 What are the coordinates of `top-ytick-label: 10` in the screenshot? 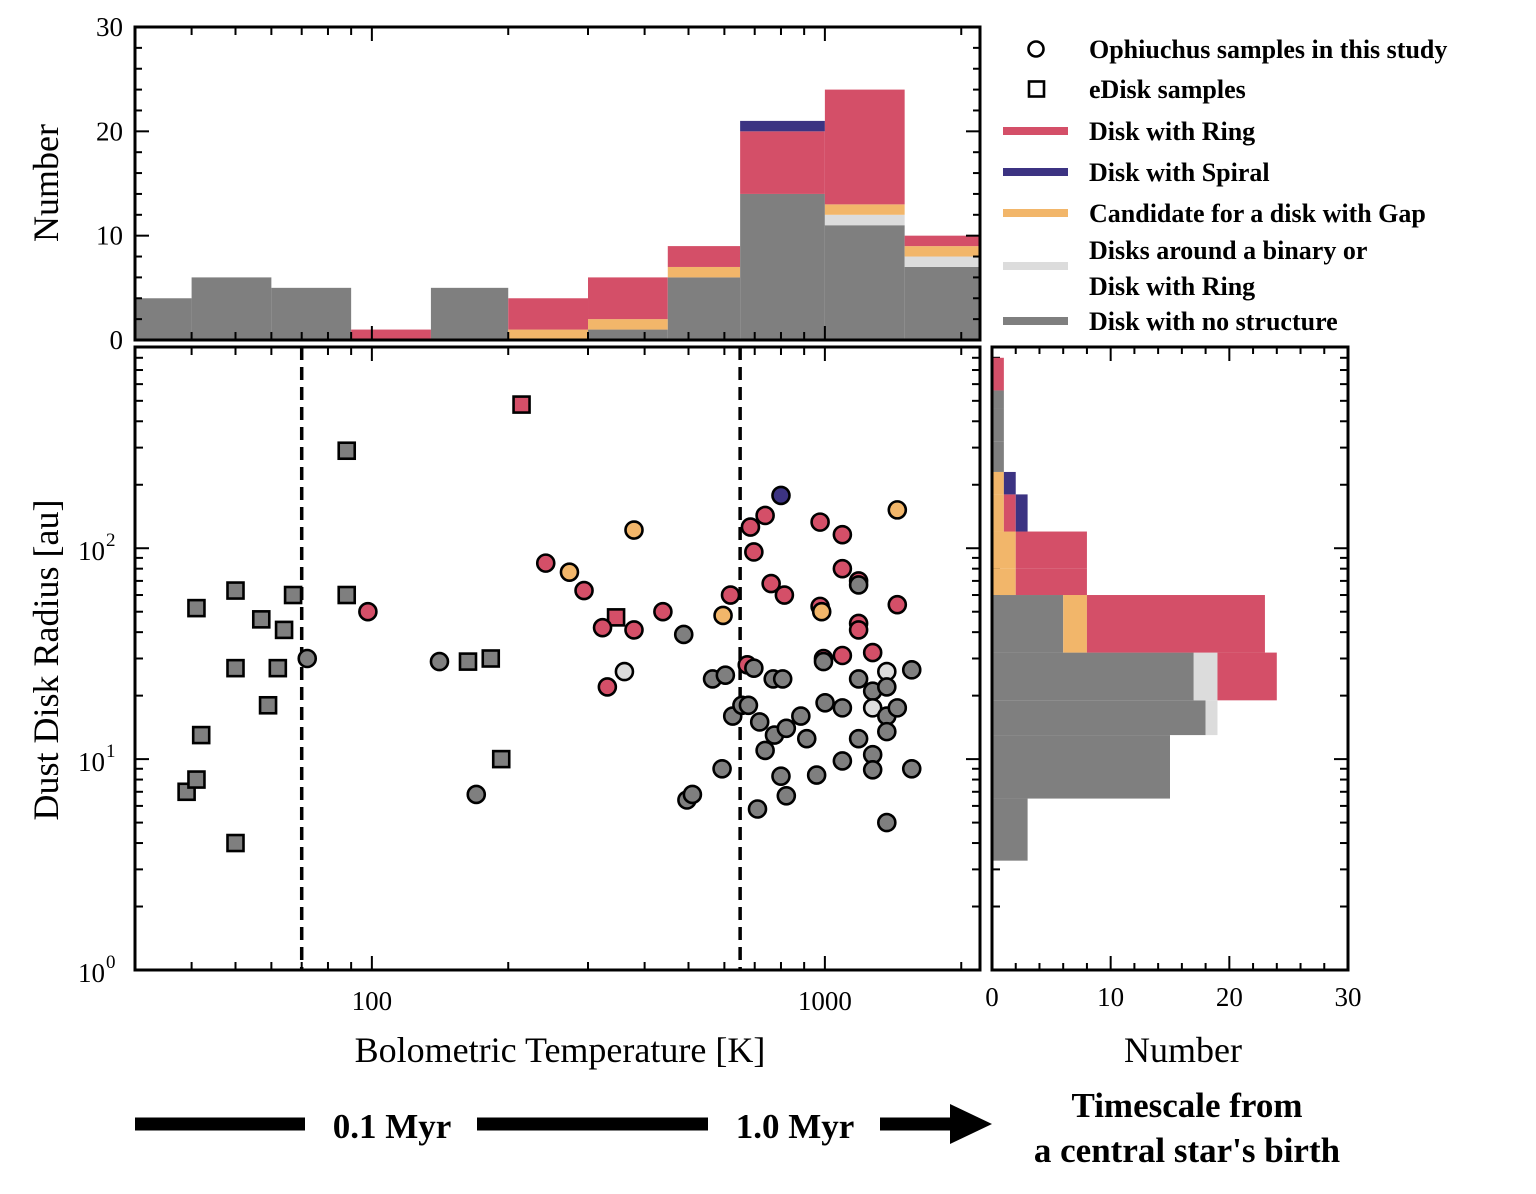 It's located at (109, 236).